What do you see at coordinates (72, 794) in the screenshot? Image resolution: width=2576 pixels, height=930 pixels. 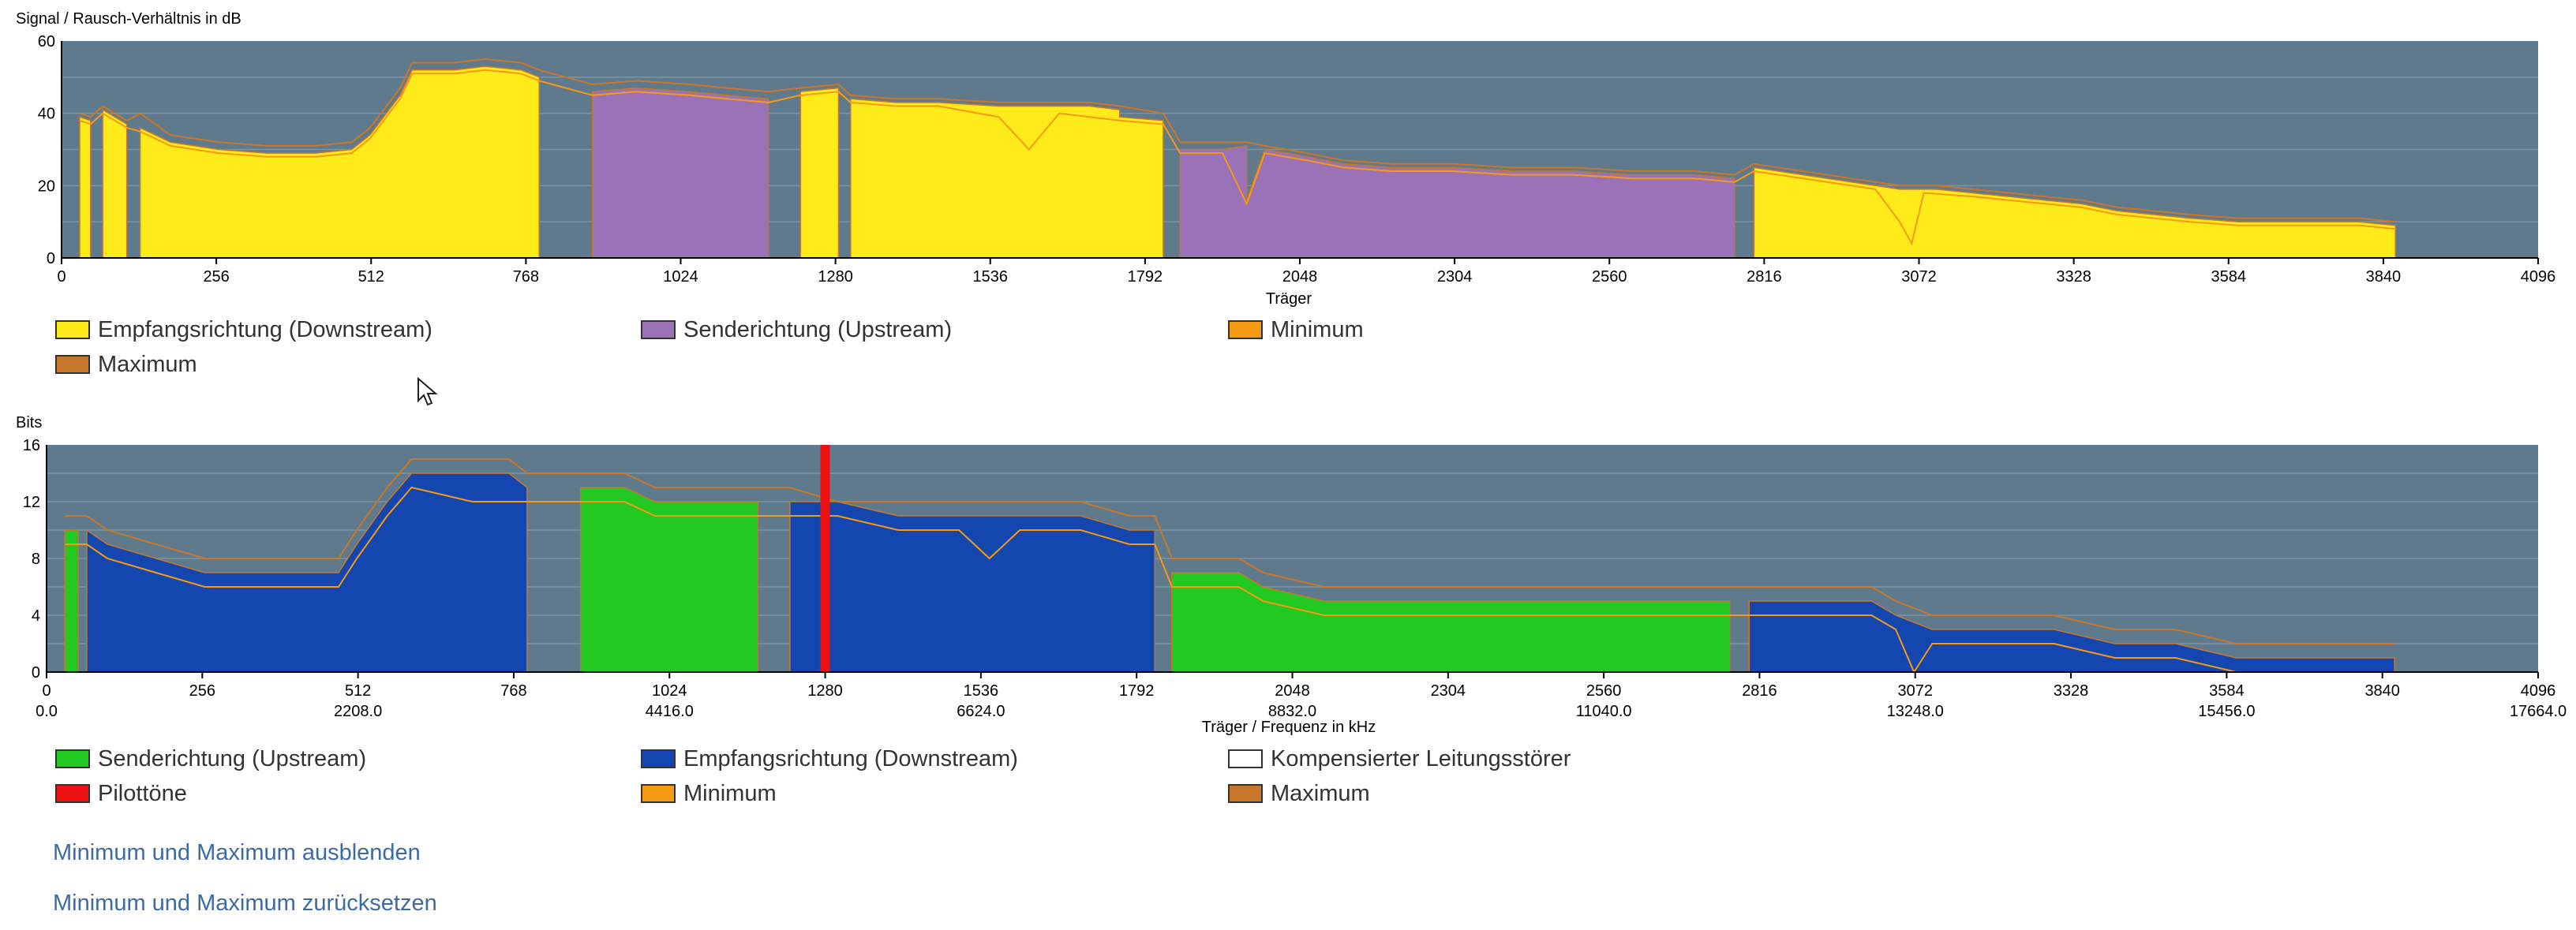 I see `swatch-bits-pilot` at bounding box center [72, 794].